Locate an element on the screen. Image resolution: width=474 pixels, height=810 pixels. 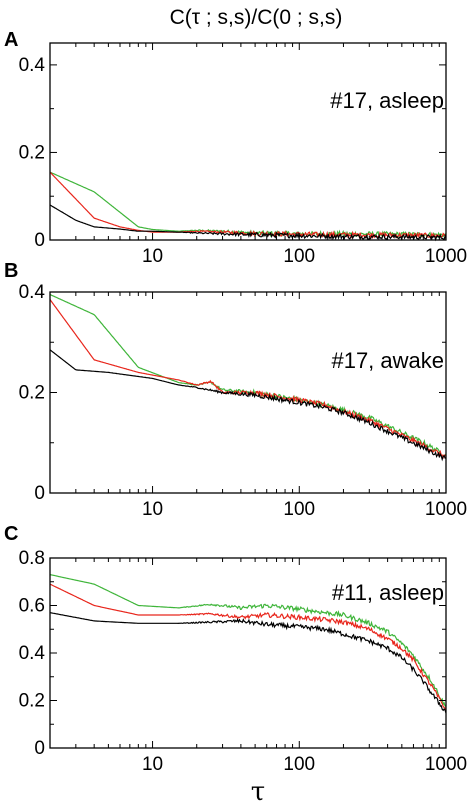
y-tick-label: 0.6 is located at coordinates (32, 606).